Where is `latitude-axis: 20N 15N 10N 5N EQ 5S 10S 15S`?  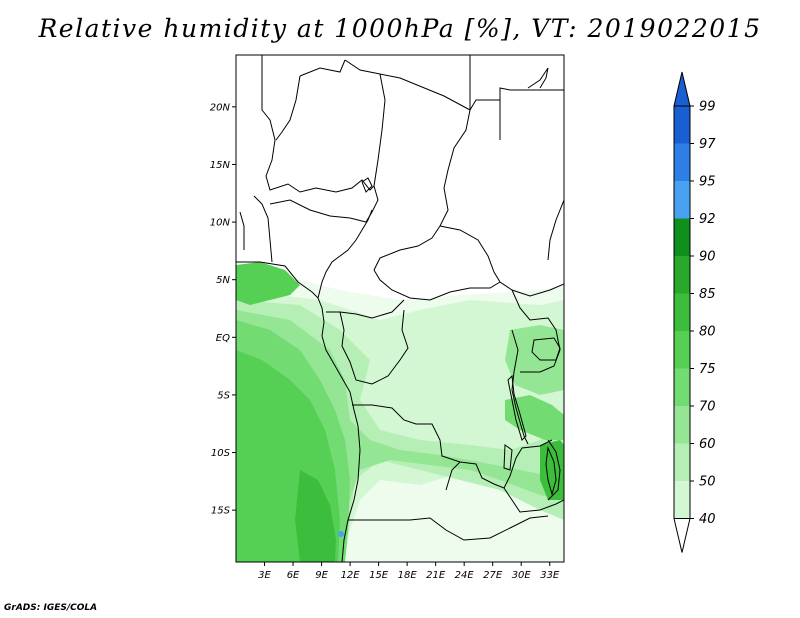
latitude-axis: 20N 15N 10N 5N EQ 5S 10S 15S is located at coordinates (223, 309).